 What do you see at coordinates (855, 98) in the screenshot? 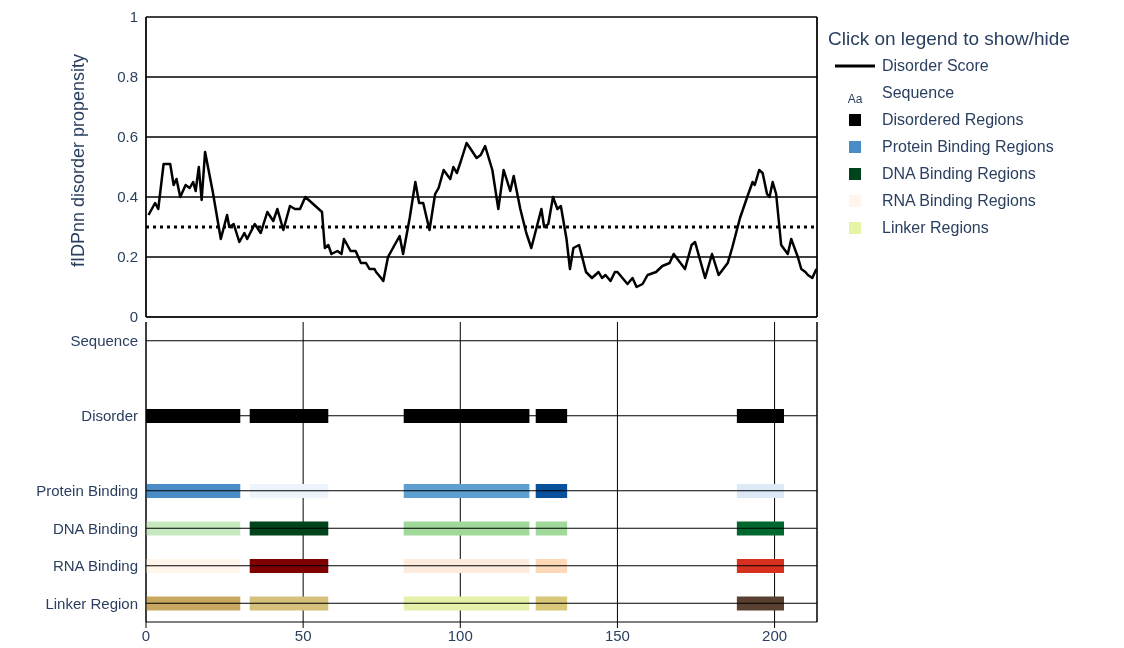
I see `text: Aa` at bounding box center [855, 98].